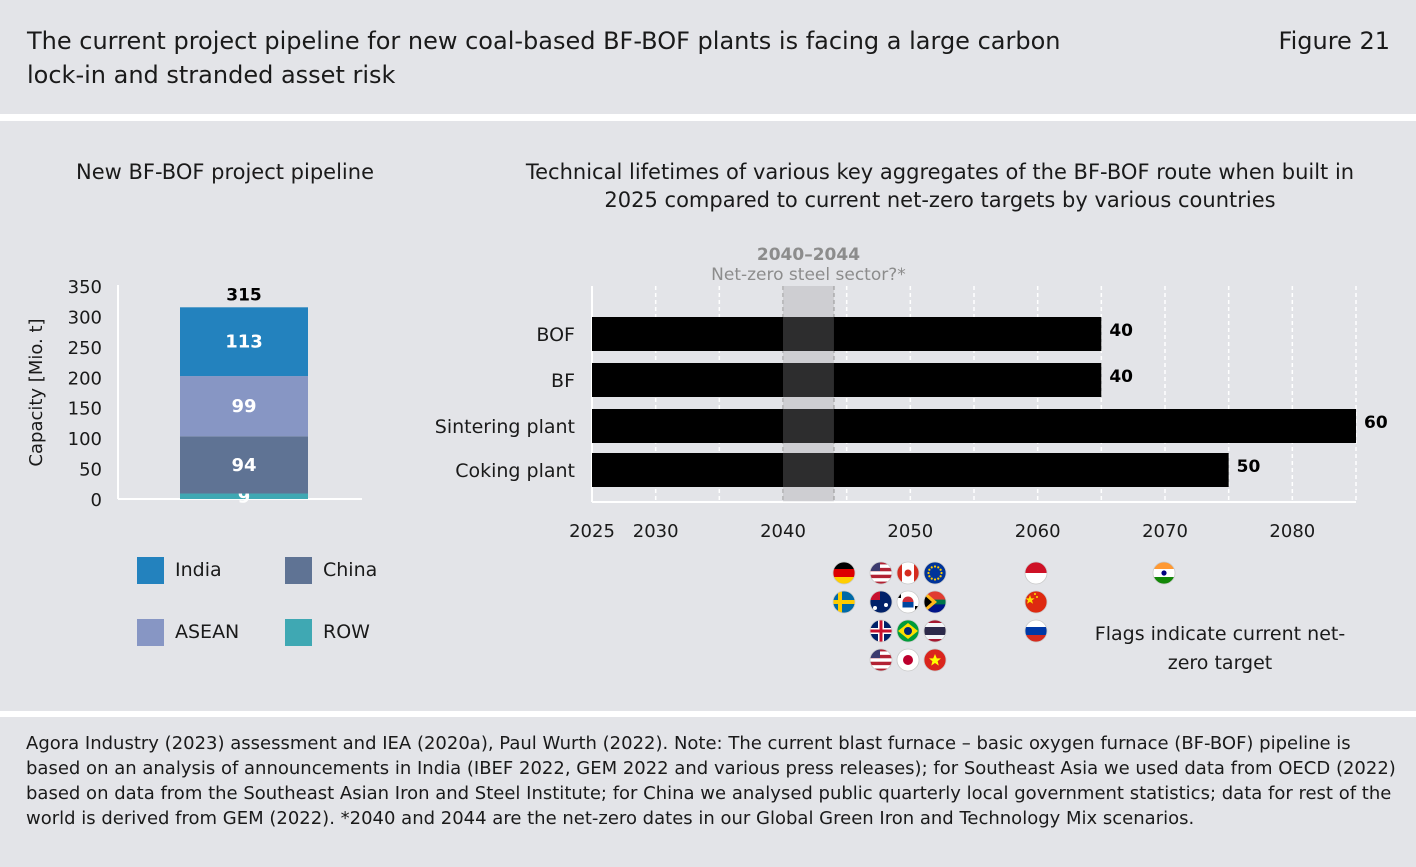 The image size is (1416, 867). I want to click on y-axis-label: Capacity [Mio. t], so click(36, 392).